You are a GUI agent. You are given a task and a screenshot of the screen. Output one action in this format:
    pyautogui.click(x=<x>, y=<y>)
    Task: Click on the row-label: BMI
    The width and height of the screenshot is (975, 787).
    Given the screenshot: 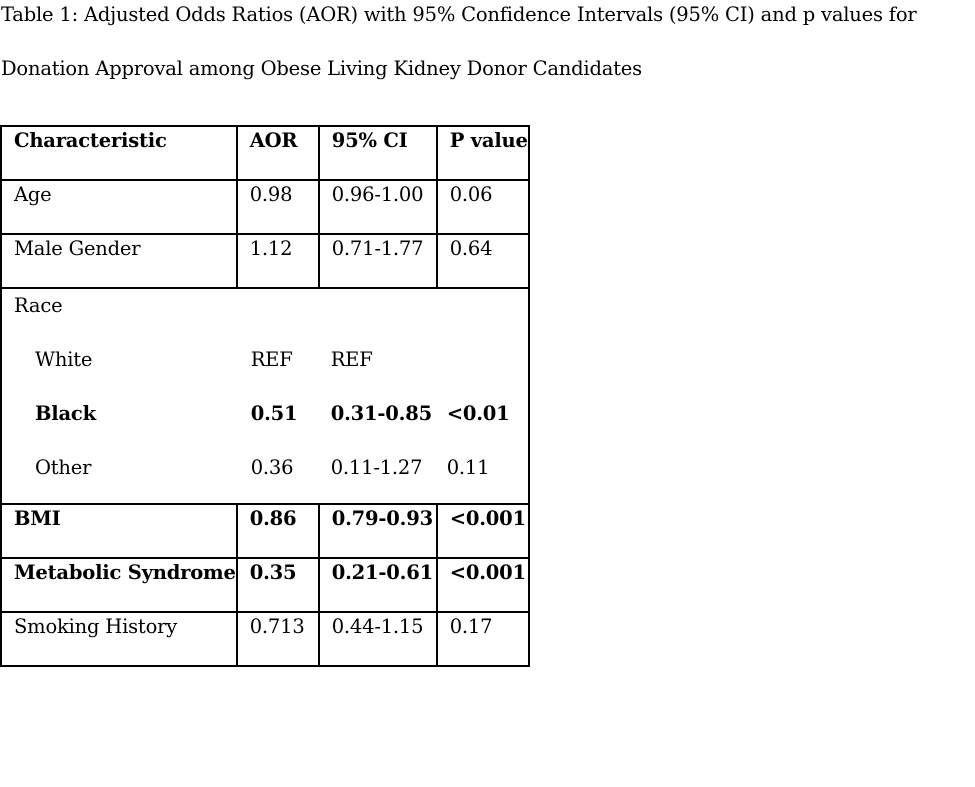 What is the action you would take?
    pyautogui.click(x=119, y=531)
    